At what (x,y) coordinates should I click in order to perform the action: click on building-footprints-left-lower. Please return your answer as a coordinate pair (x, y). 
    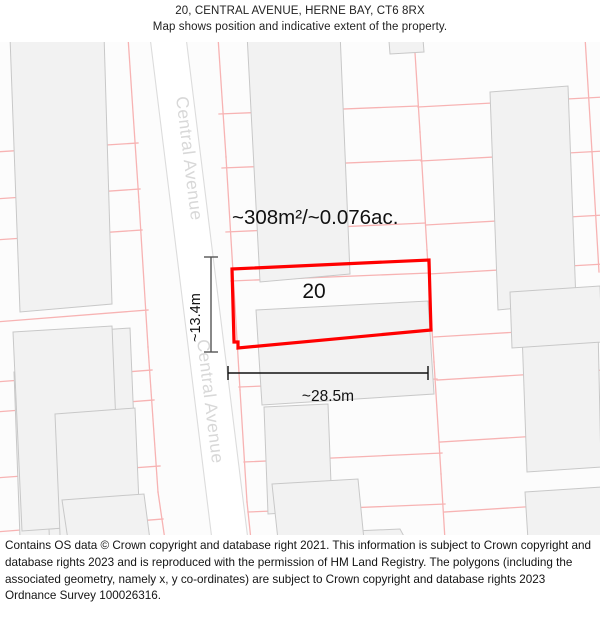
    Looking at the image, I should click on (81, 430).